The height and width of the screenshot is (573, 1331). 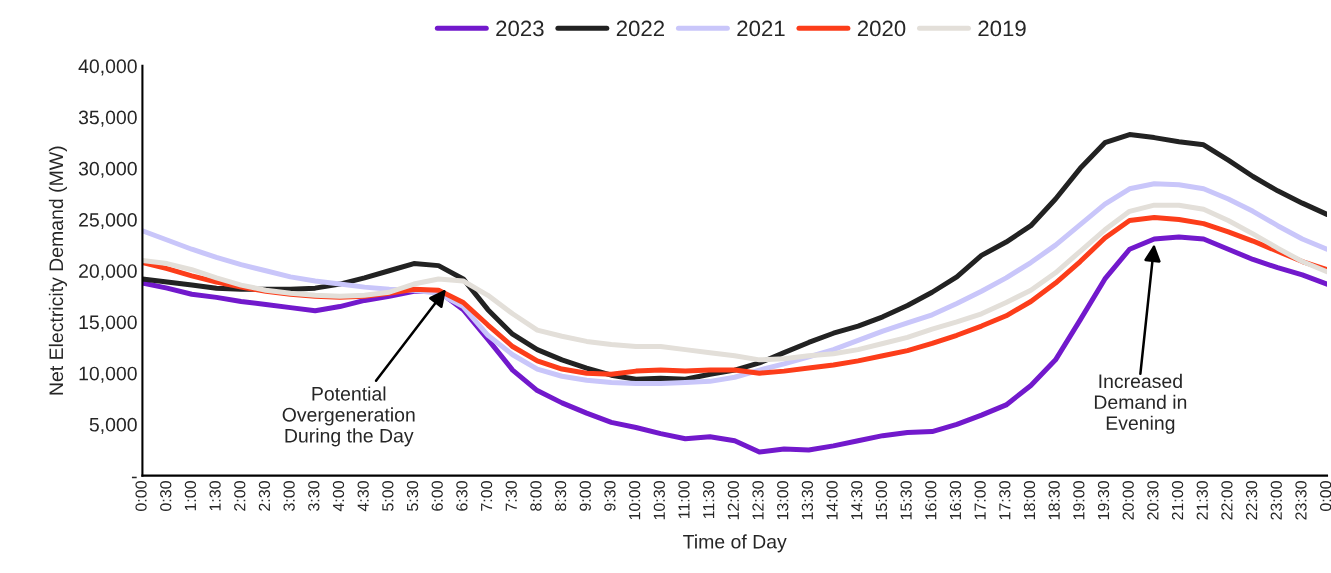 What do you see at coordinates (832, 500) in the screenshot?
I see `x-tick-label: 14:00` at bounding box center [832, 500].